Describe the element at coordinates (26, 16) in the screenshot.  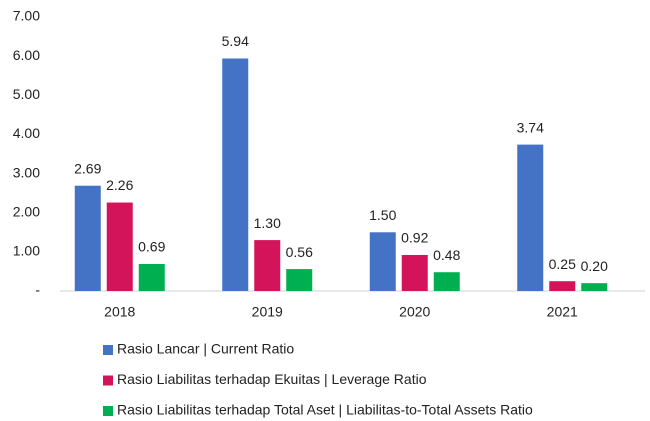
I see `y-tick-label: 7.00` at that location.